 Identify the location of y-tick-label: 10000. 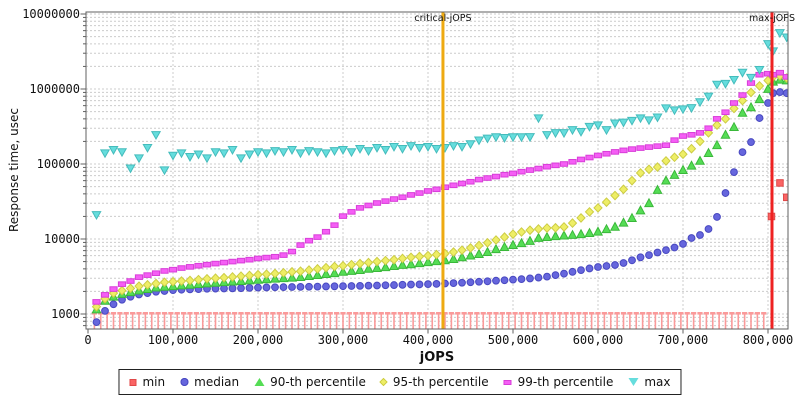
(62, 239).